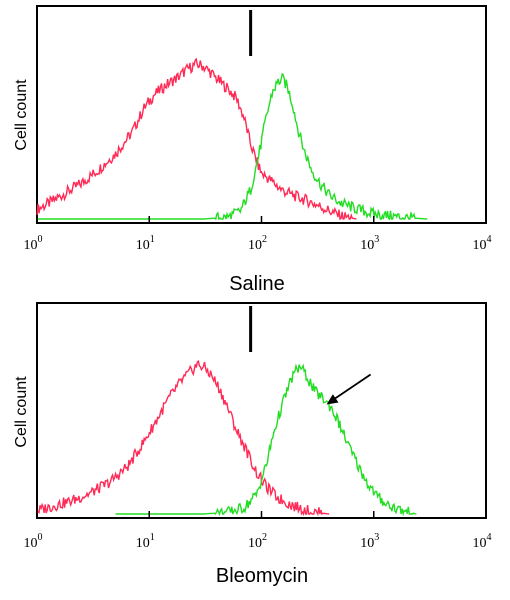  What do you see at coordinates (21, 115) in the screenshot?
I see `y-axis-title-saline: Cell count` at bounding box center [21, 115].